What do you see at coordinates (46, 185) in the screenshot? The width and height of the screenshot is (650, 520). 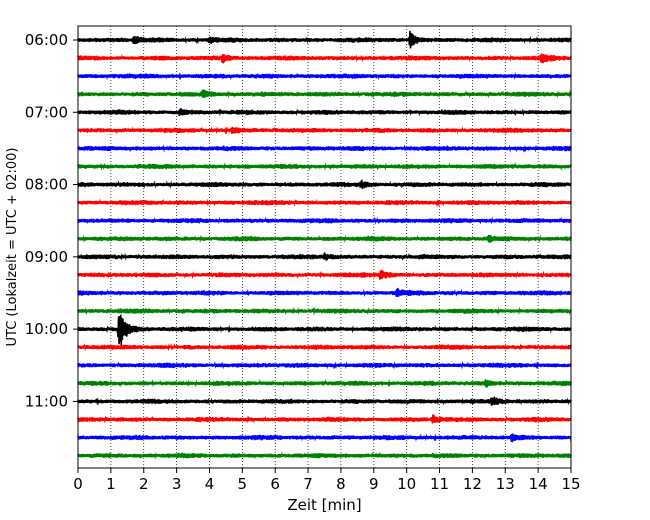 I see `y-tick-label: 08:00` at bounding box center [46, 185].